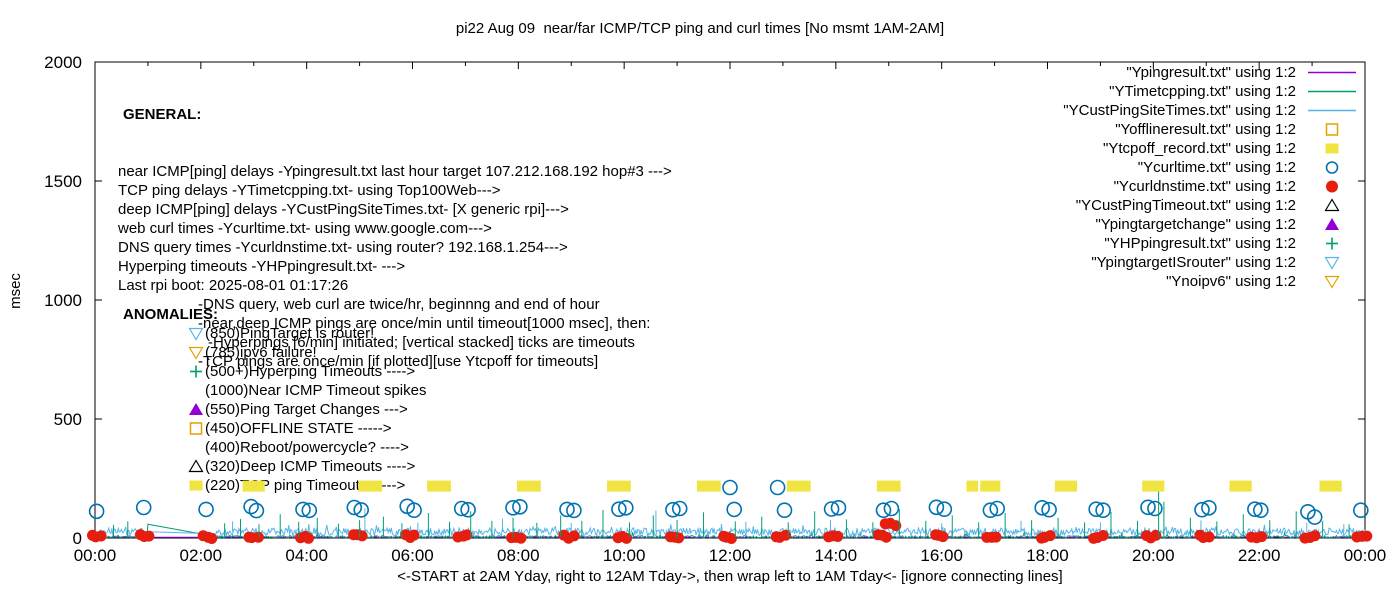 The width and height of the screenshot is (1400, 600). What do you see at coordinates (1332, 243) in the screenshot?
I see `legend-marker-plus` at bounding box center [1332, 243].